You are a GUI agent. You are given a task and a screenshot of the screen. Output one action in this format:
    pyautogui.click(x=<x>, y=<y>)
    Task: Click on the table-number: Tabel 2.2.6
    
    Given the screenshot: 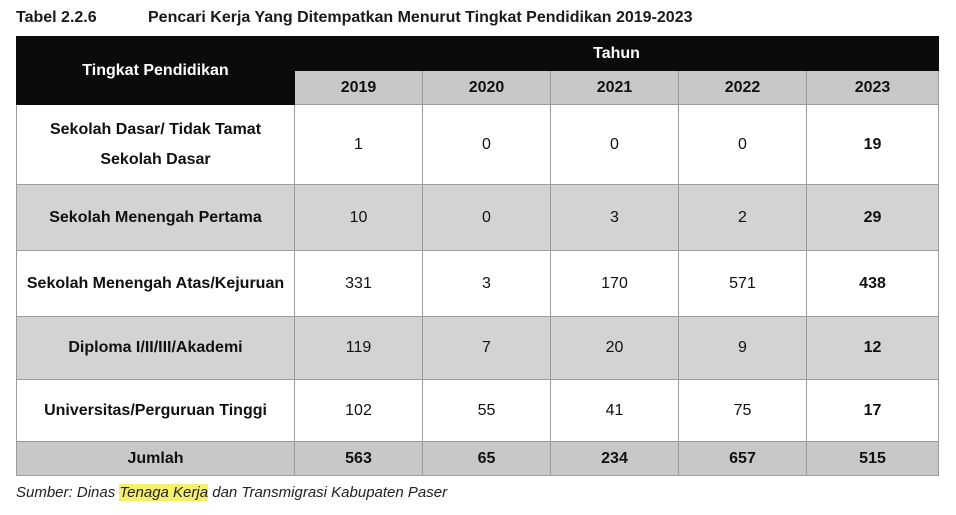 What is the action you would take?
    pyautogui.click(x=56, y=17)
    